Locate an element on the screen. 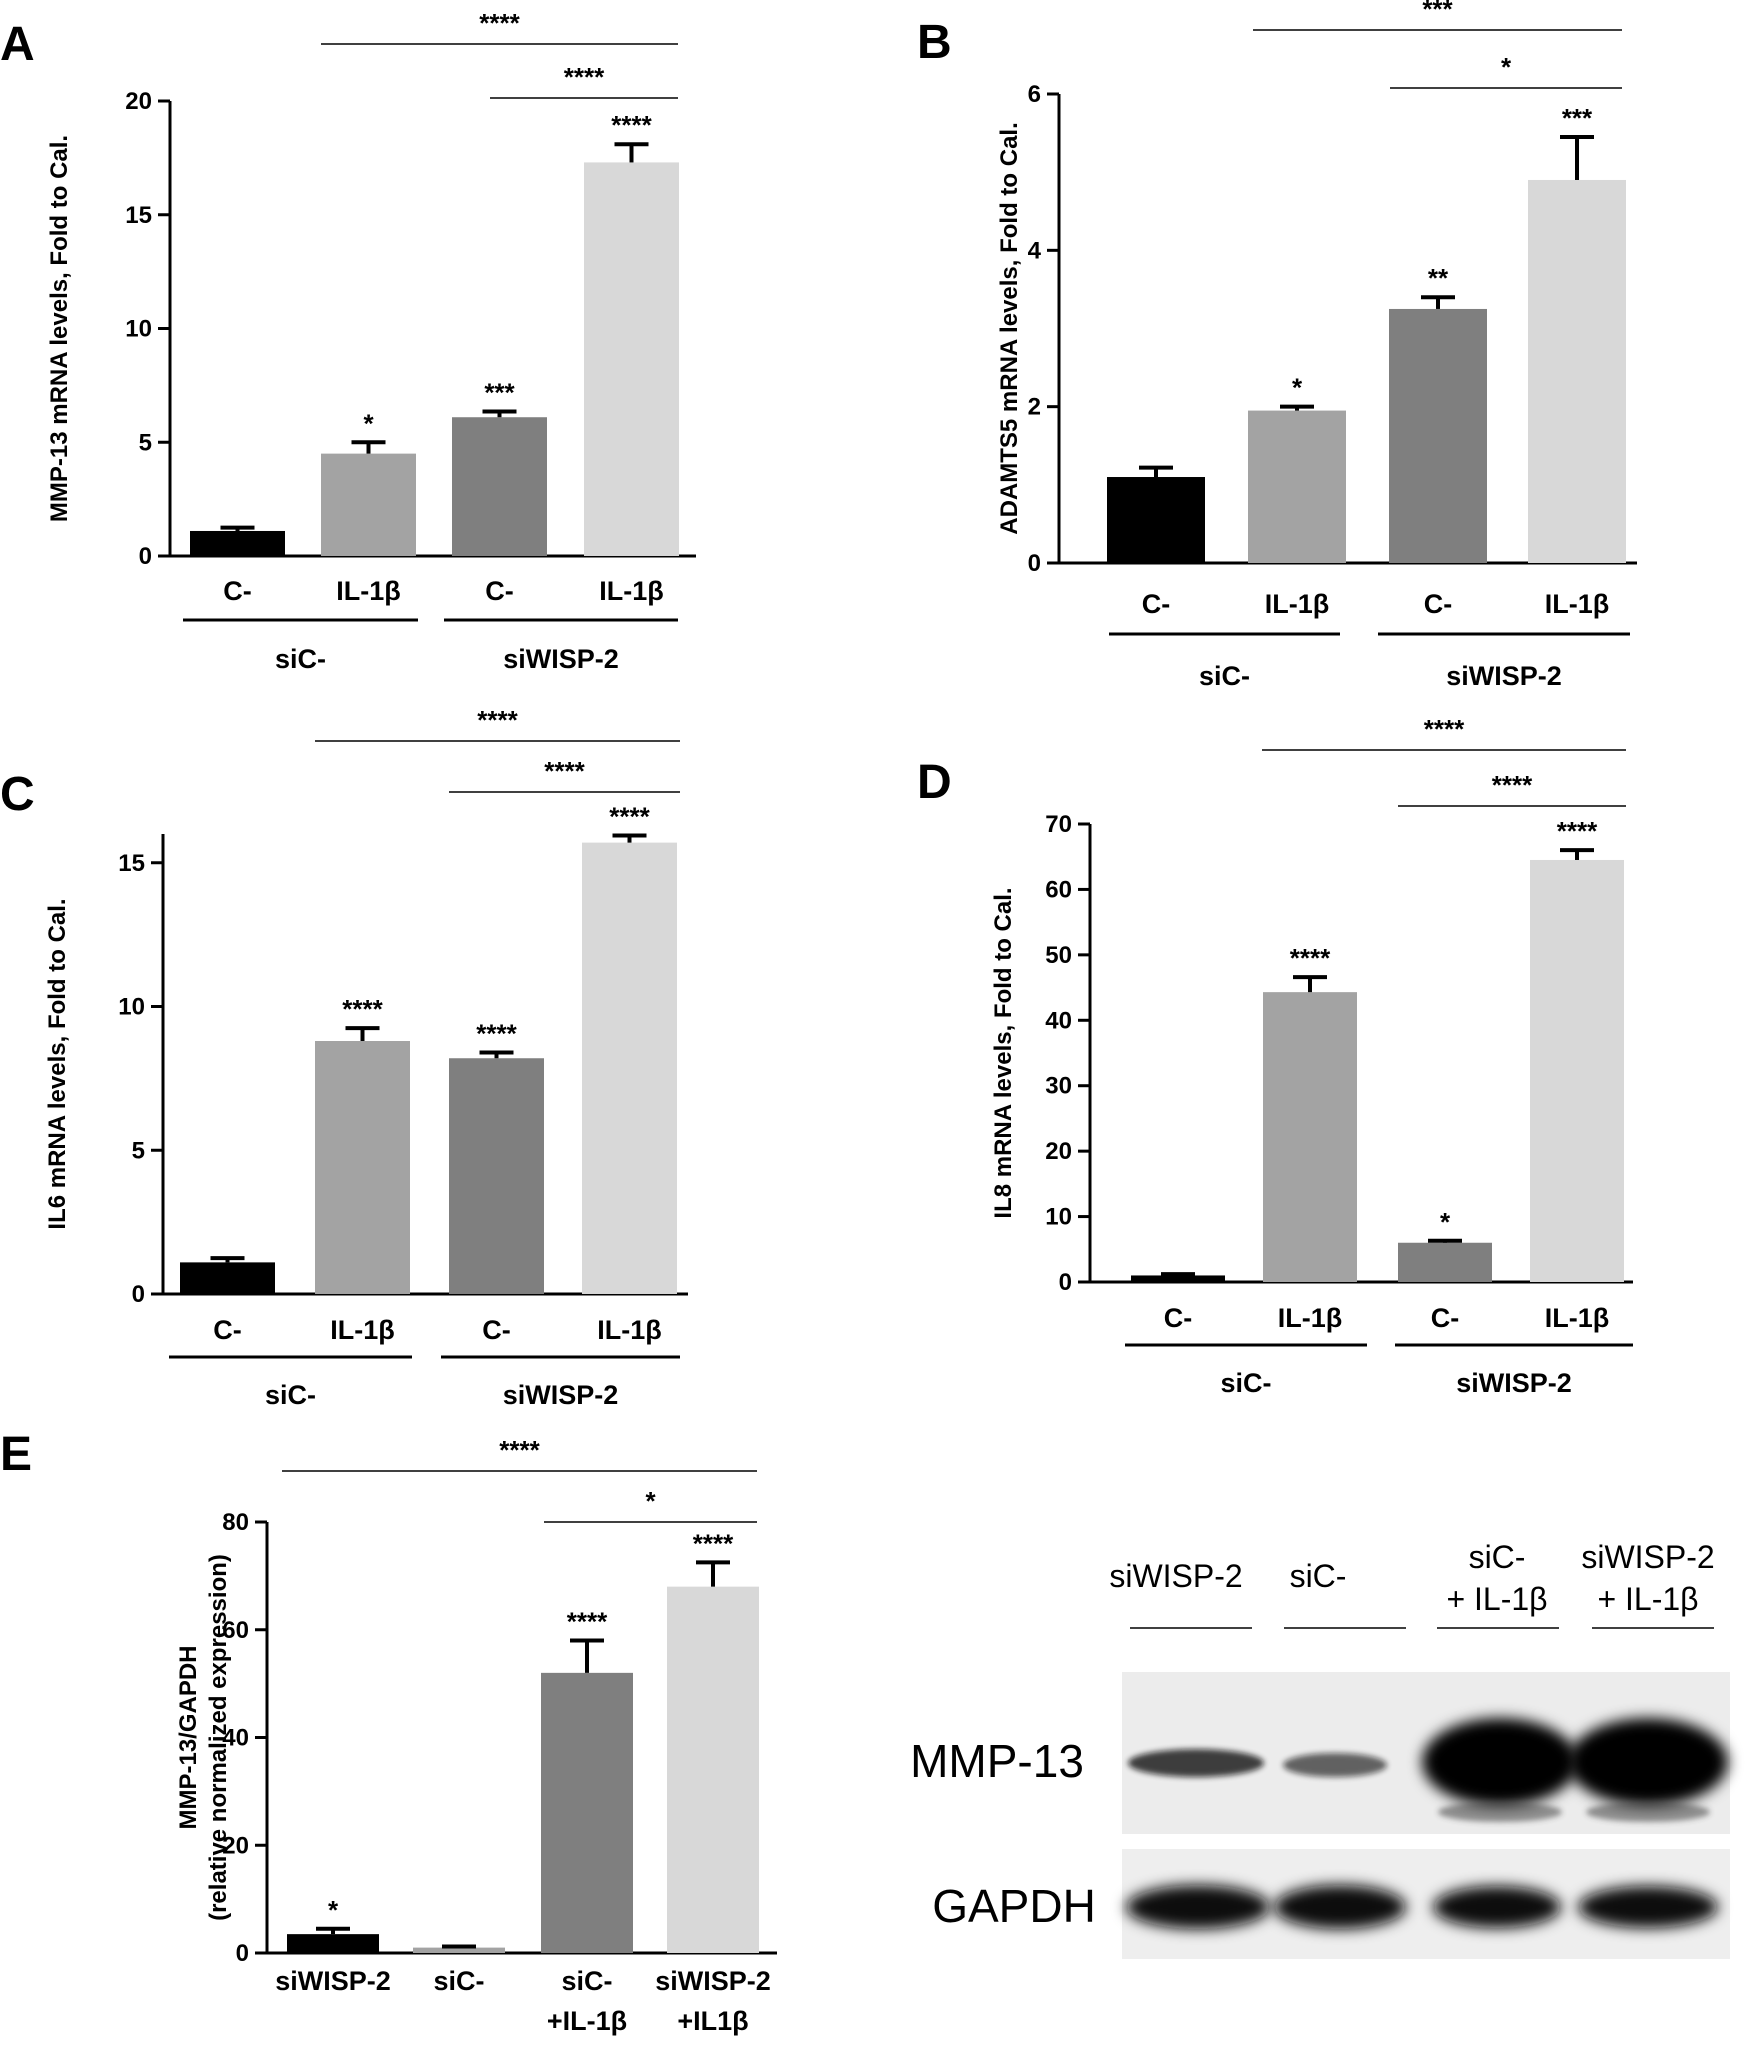 This screenshot has width=1746, height=2047. x-tick-label: siWISP-2 is located at coordinates (713, 1981).